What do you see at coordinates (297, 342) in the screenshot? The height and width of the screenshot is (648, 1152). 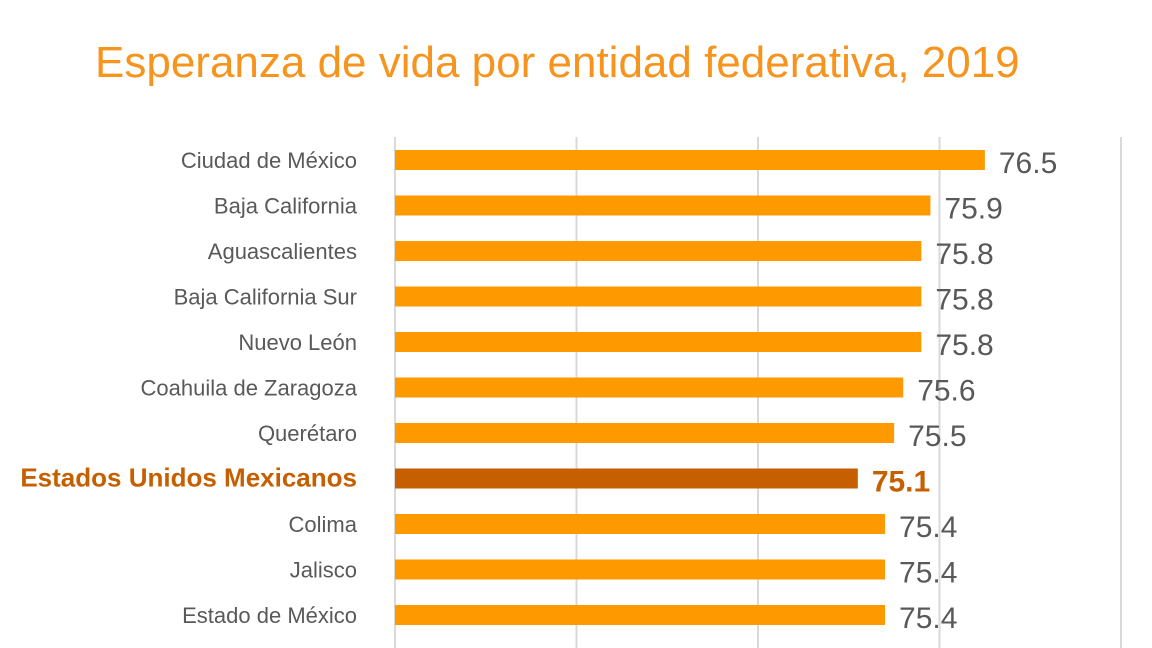 I see `category-label: Nuevo León` at bounding box center [297, 342].